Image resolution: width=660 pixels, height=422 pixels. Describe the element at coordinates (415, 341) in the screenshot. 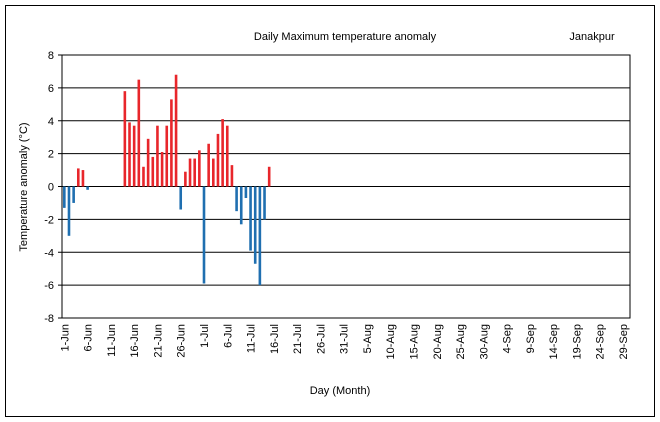

I see `x-tick-label: 15-Aug` at that location.